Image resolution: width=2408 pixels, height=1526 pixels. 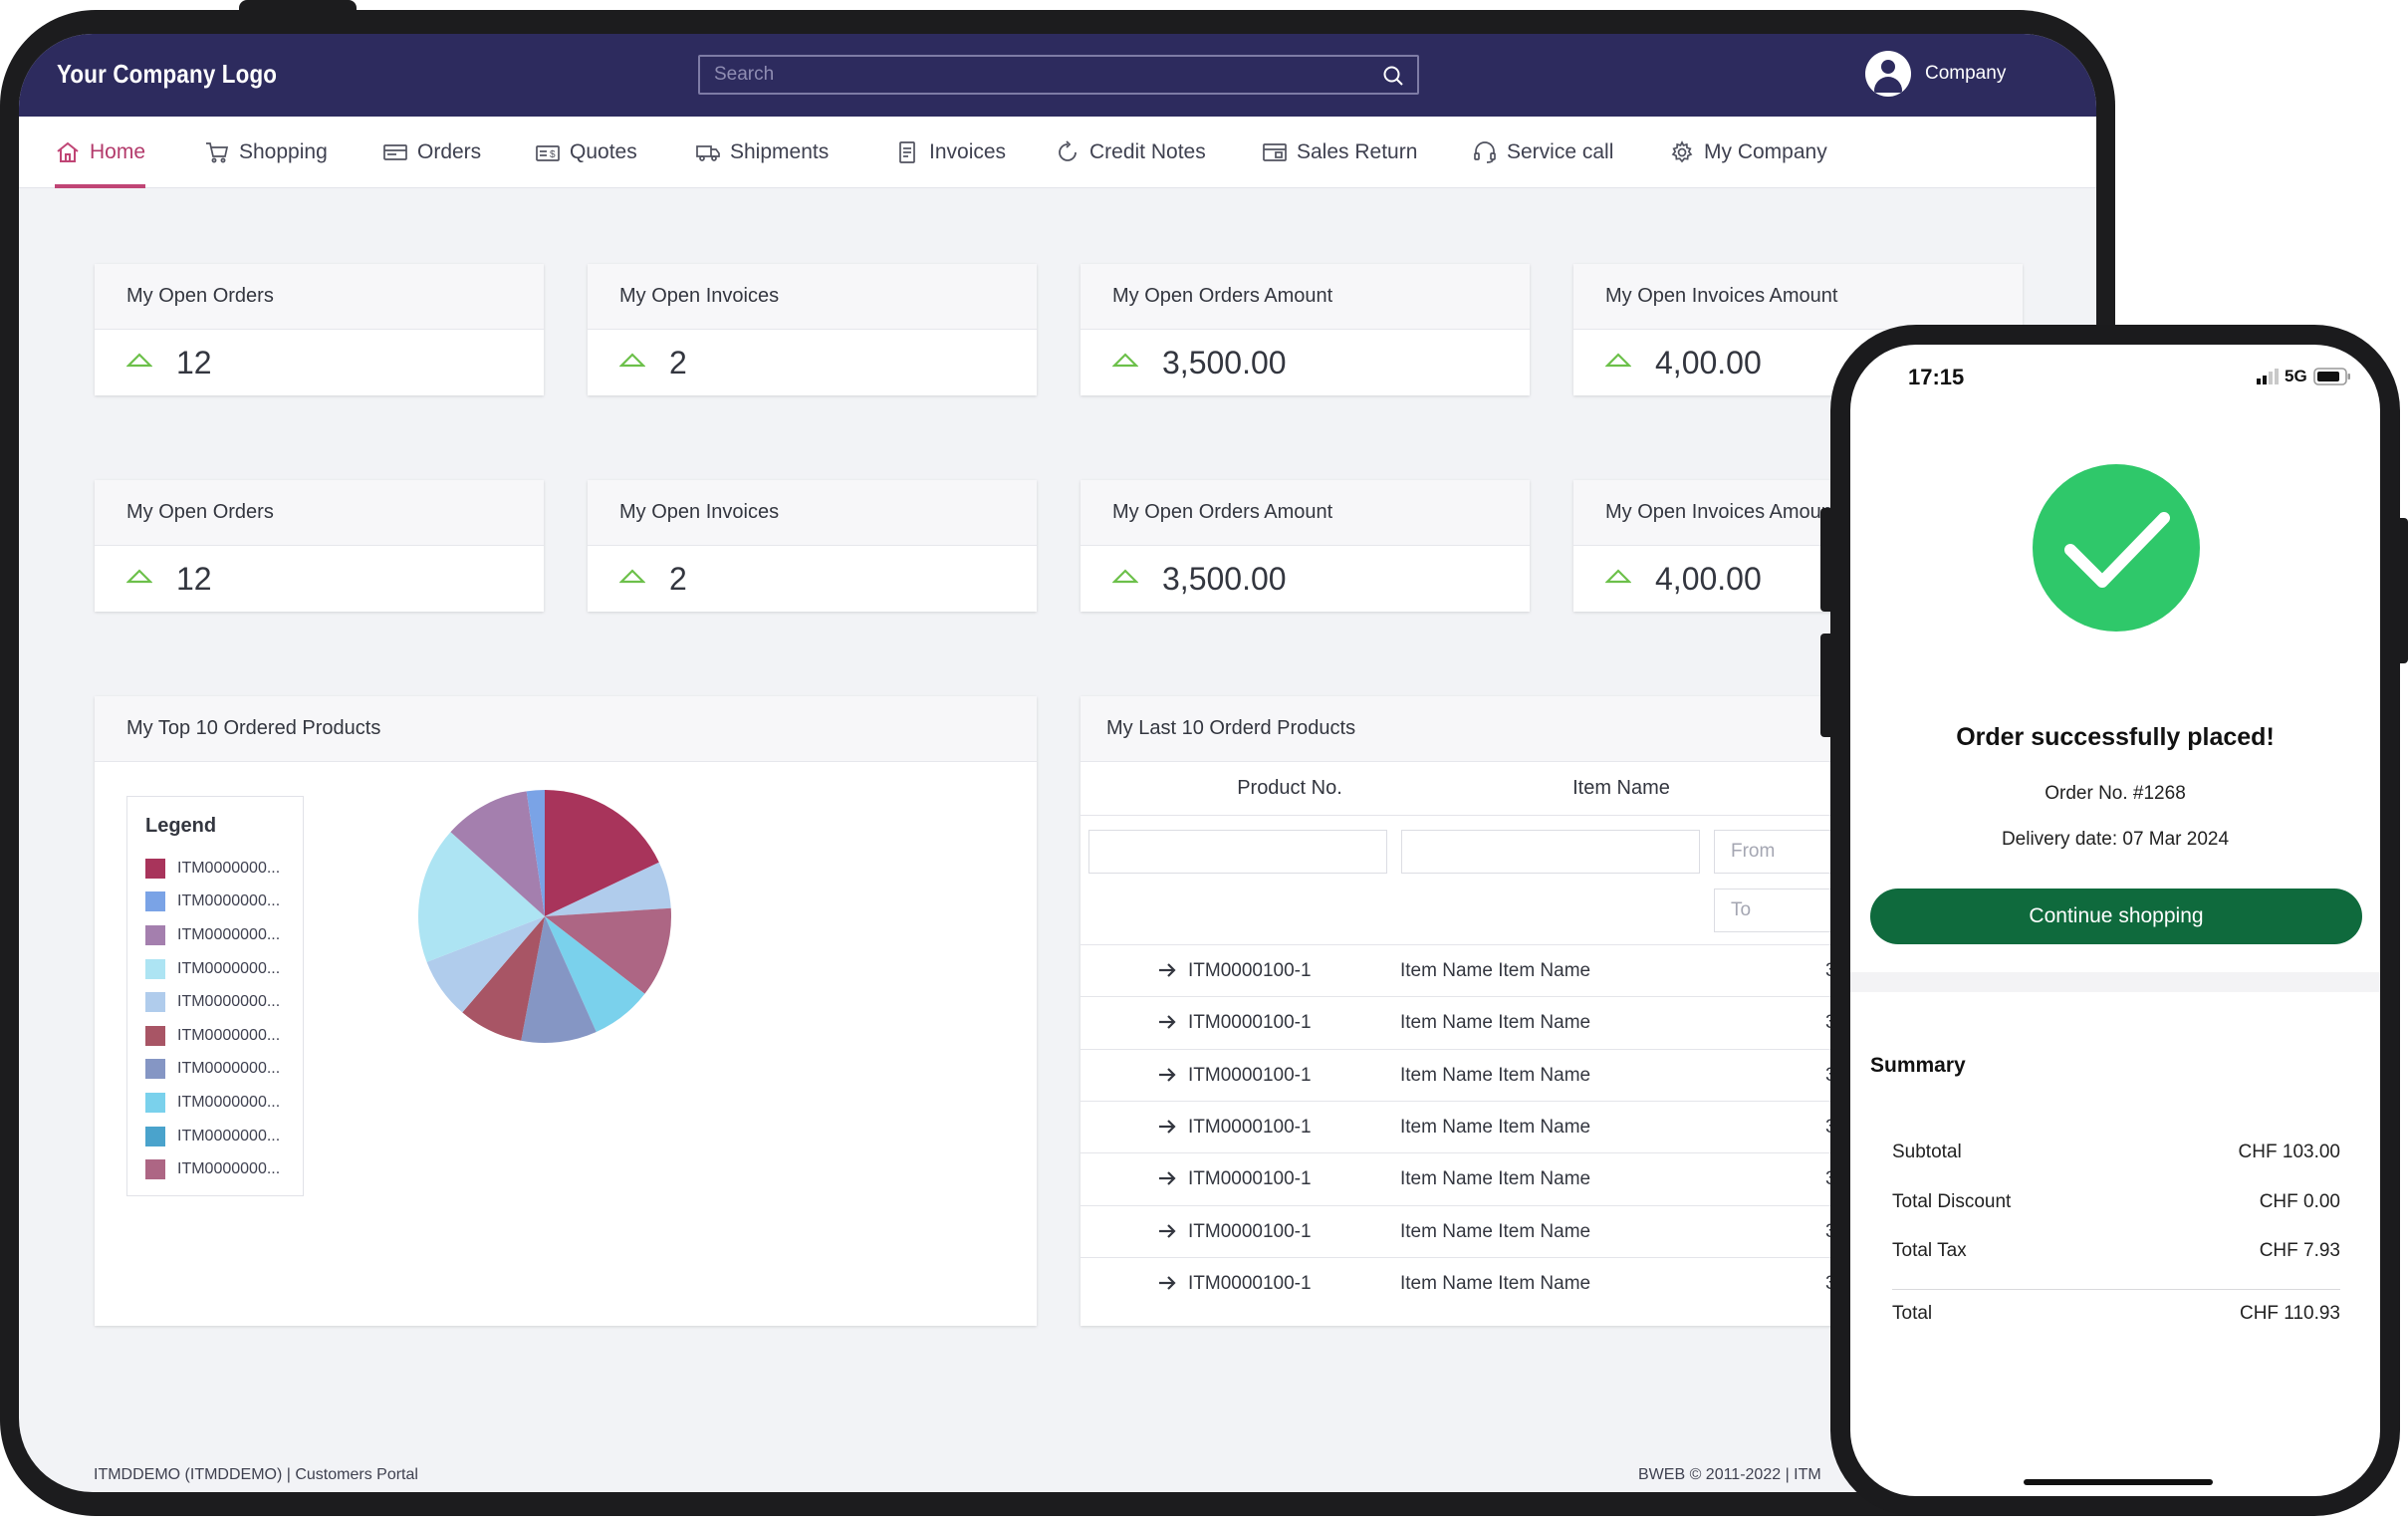 What do you see at coordinates (2116, 1202) in the screenshot?
I see `summary-row-discount: Total Discount CHF 0.00` at bounding box center [2116, 1202].